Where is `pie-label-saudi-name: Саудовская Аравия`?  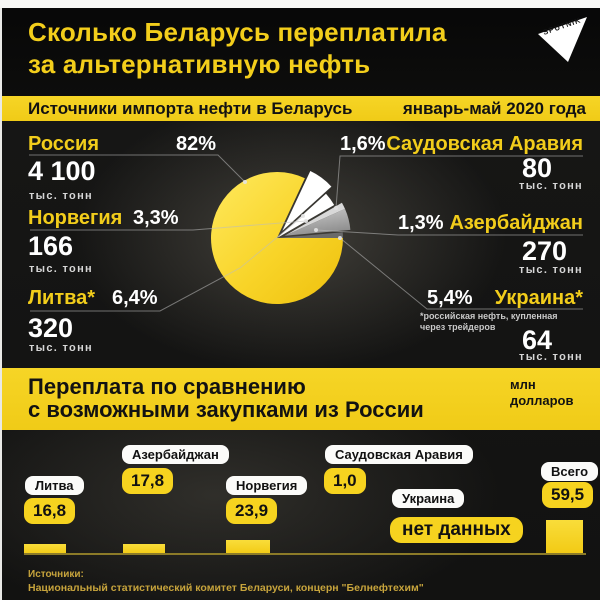
pie-label-saudi-name: Саудовская Аравия is located at coordinates (484, 144).